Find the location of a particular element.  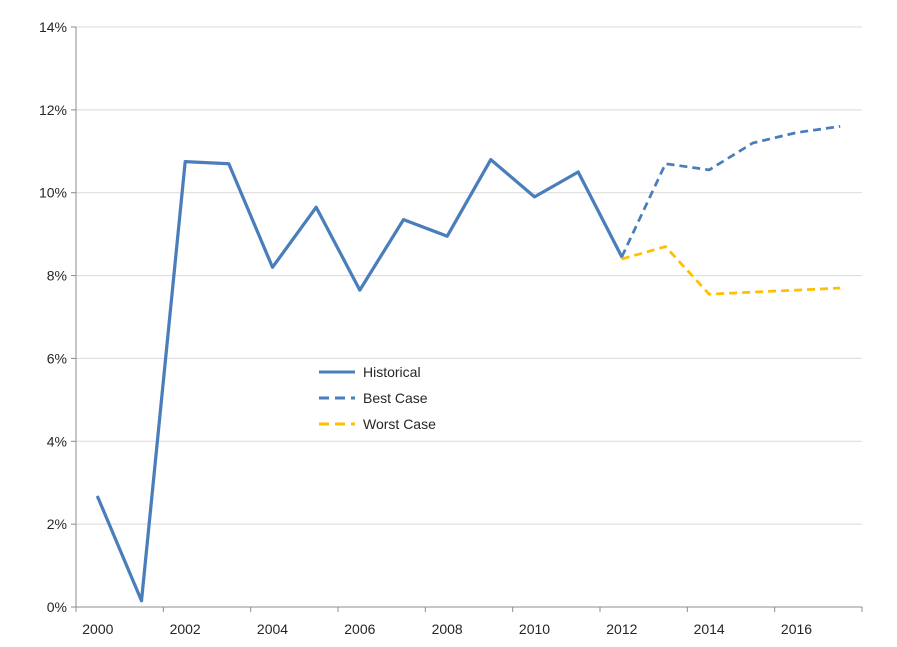

legend-label-best-case: Best Case is located at coordinates (395, 398).